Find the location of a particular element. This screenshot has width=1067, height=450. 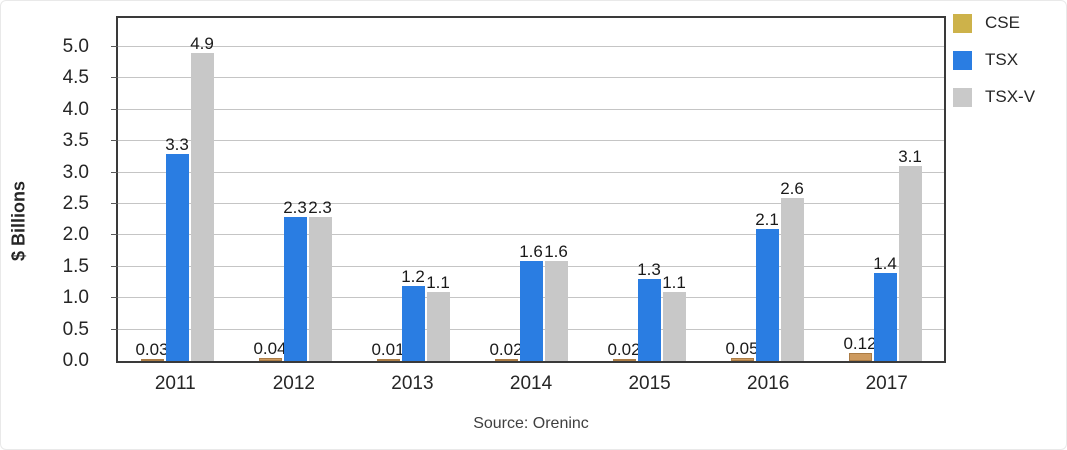

bar-value-label: 2.1 is located at coordinates (767, 219).